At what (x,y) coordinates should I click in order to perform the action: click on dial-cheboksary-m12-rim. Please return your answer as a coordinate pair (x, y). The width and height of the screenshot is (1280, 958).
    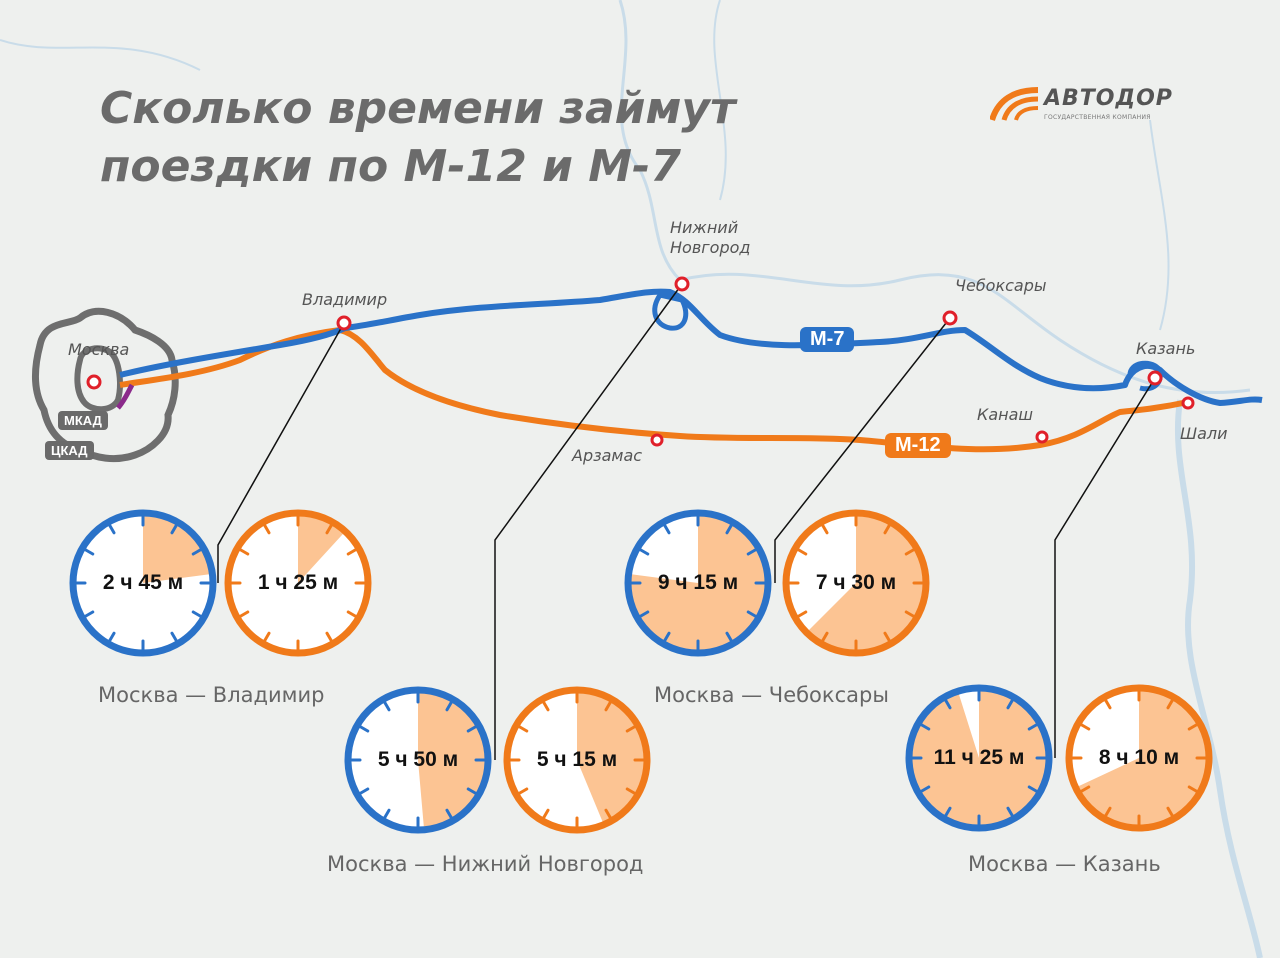
    Looking at the image, I should click on (856, 583).